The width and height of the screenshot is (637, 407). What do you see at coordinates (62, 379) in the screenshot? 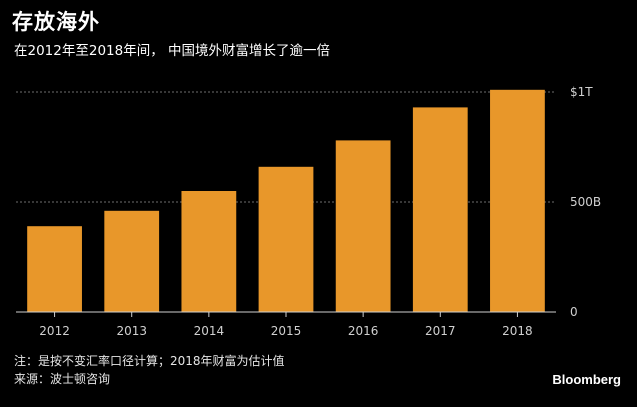
I see `footnote-source: 来源：波士顿咨询` at bounding box center [62, 379].